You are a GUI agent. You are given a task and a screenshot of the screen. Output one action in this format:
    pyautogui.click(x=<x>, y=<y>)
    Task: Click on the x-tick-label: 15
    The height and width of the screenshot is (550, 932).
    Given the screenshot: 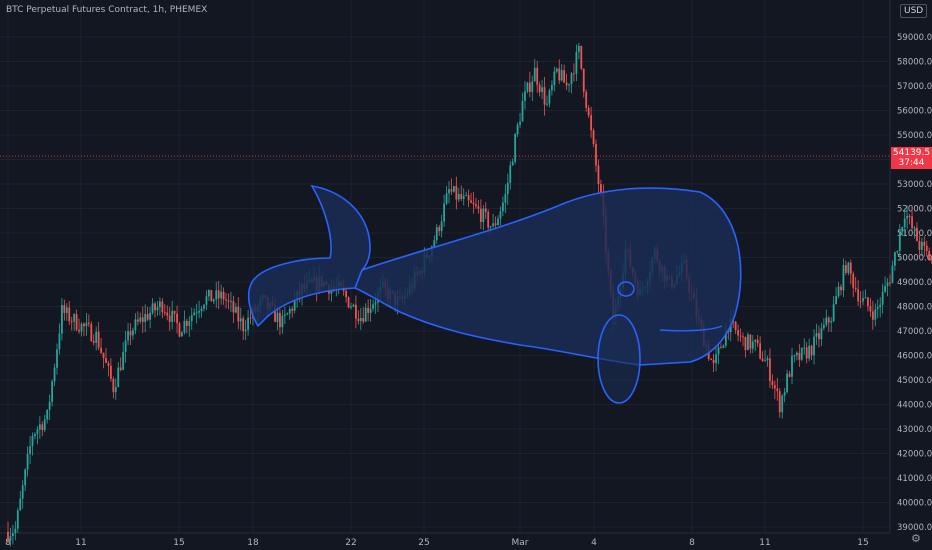 What is the action you would take?
    pyautogui.click(x=178, y=543)
    